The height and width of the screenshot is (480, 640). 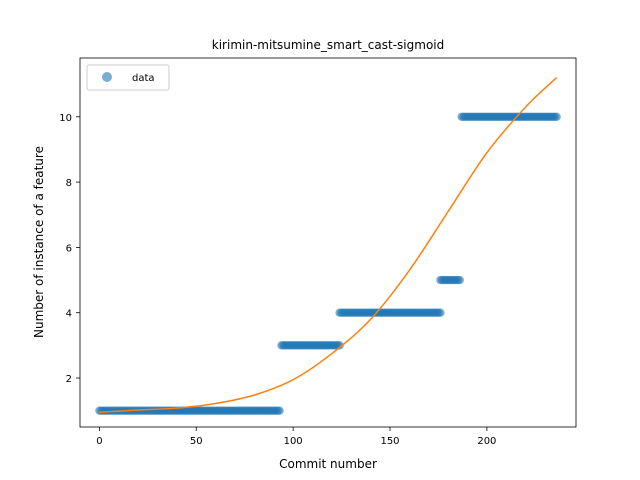 What do you see at coordinates (328, 464) in the screenshot?
I see `x-axis-label: Commit number` at bounding box center [328, 464].